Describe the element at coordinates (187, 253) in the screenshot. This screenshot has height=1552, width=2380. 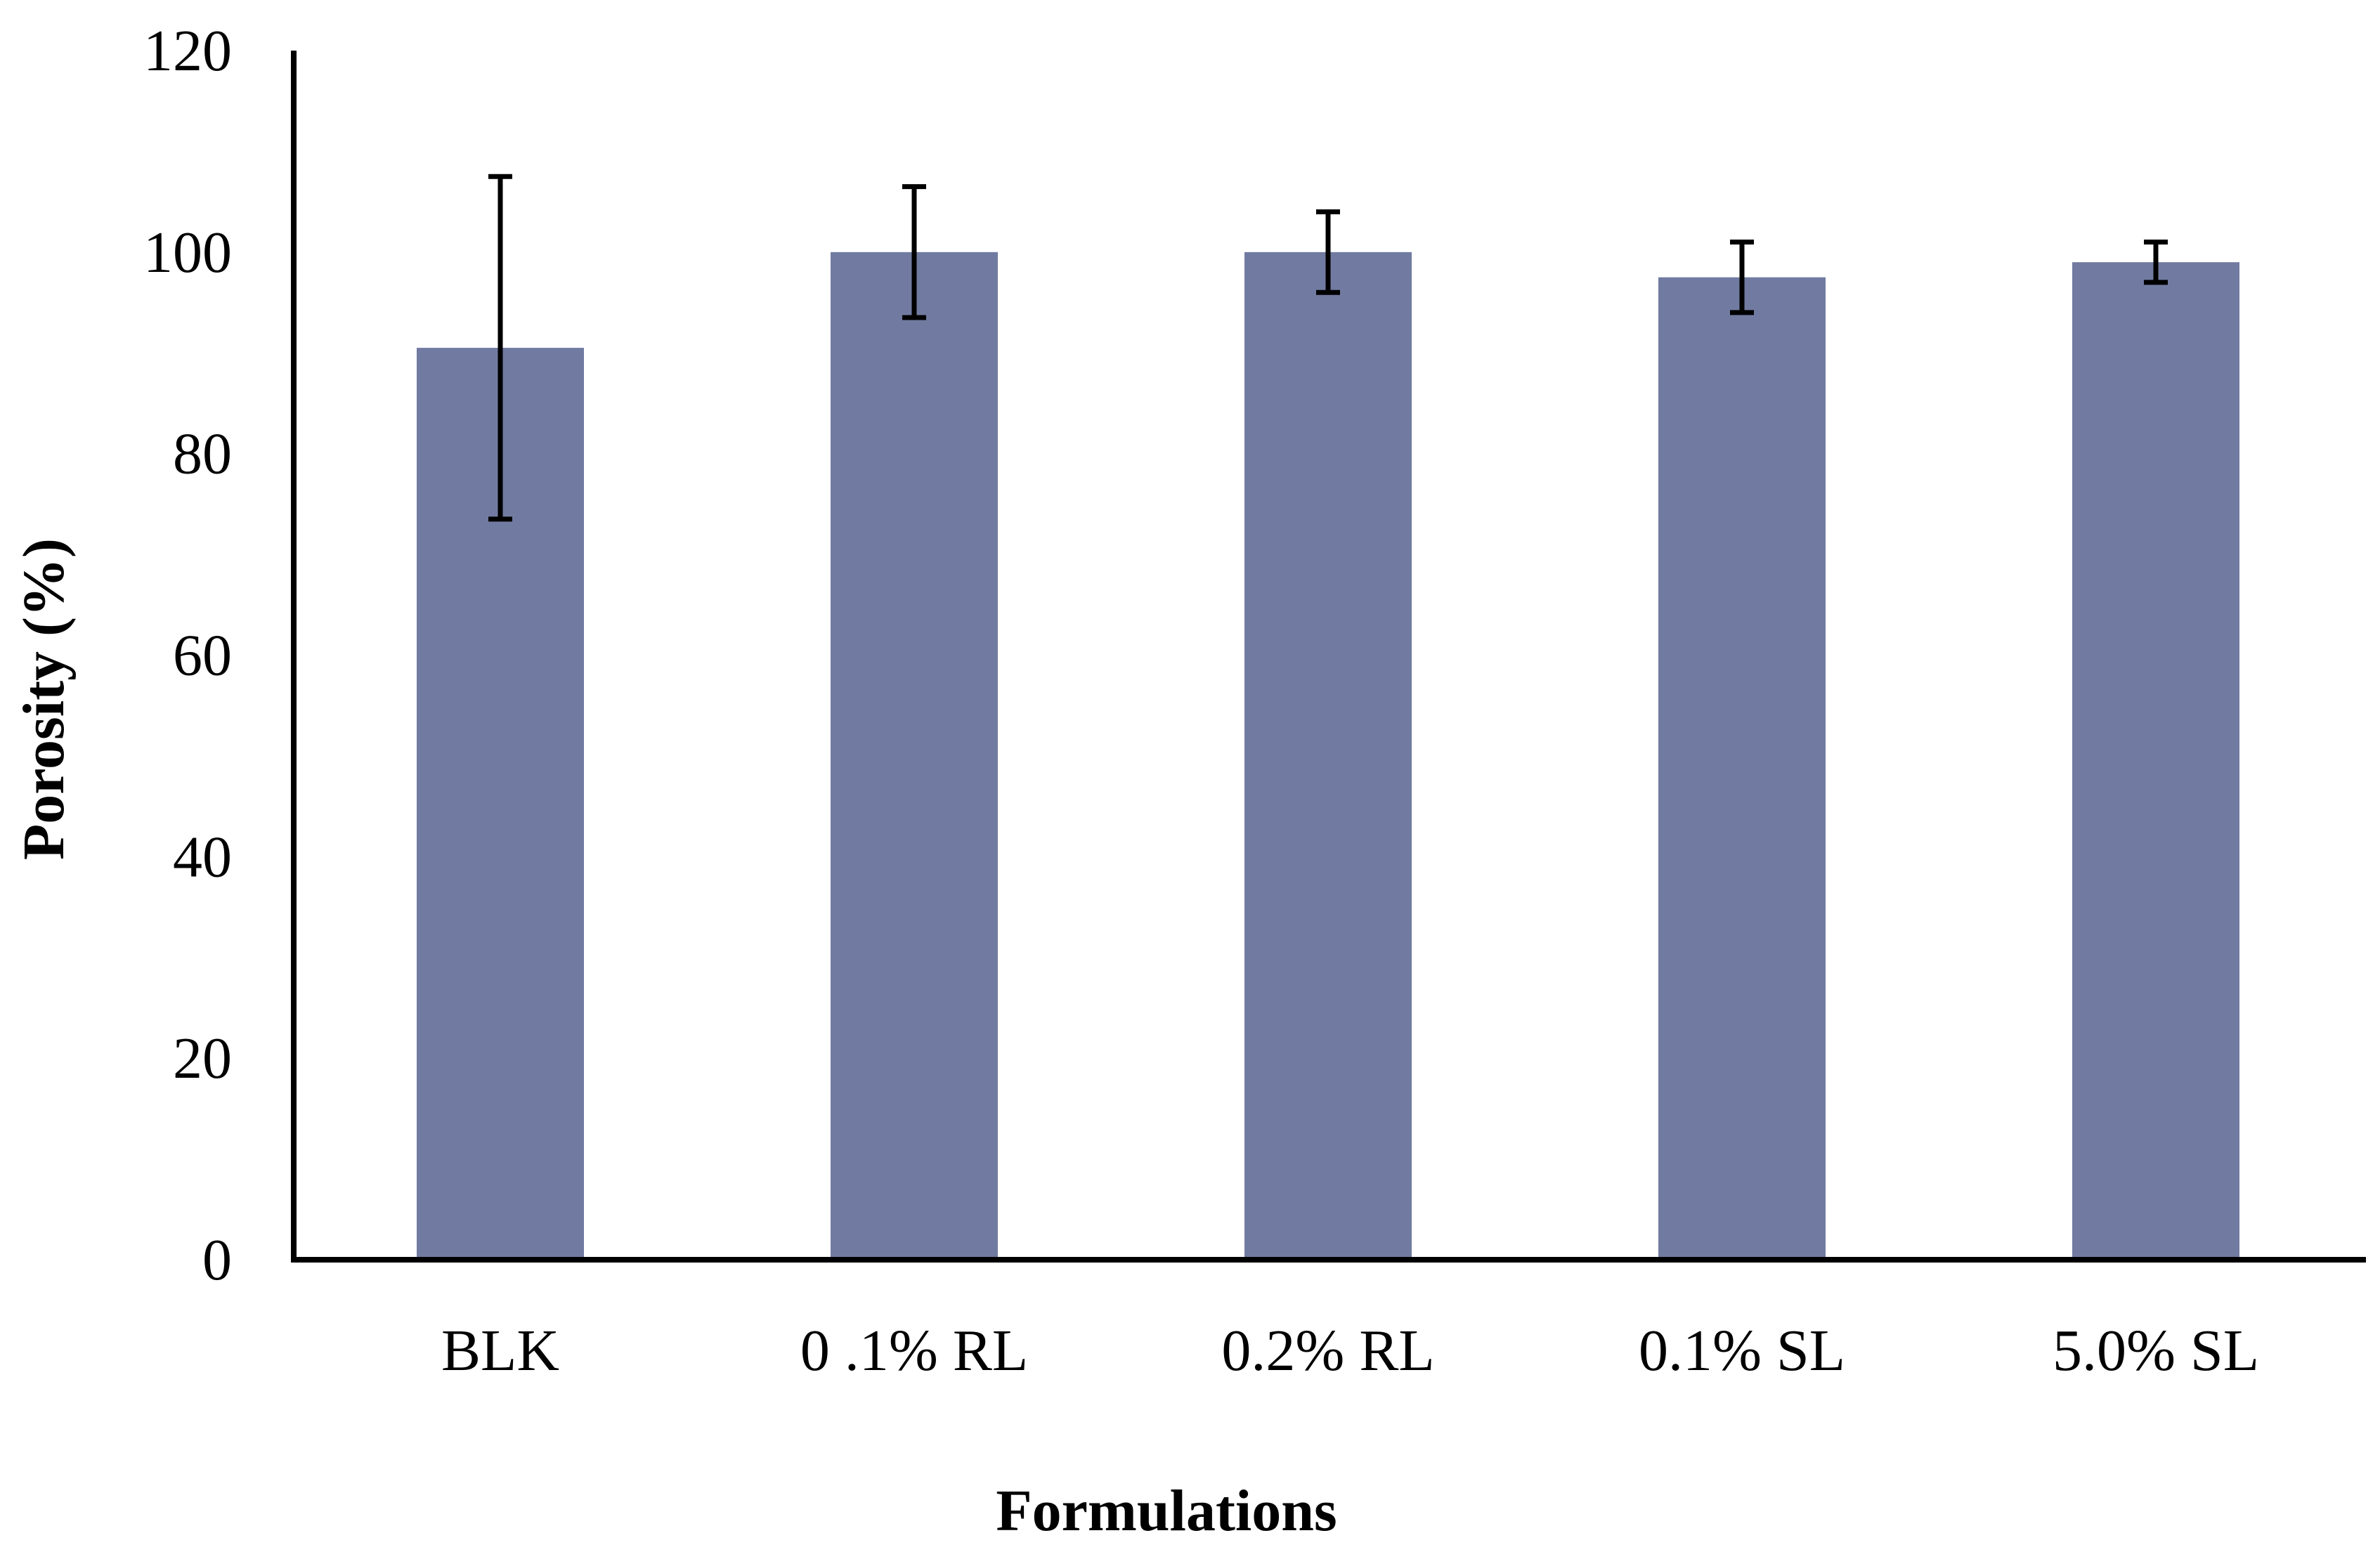
I see `y-tick-label: 100` at that location.